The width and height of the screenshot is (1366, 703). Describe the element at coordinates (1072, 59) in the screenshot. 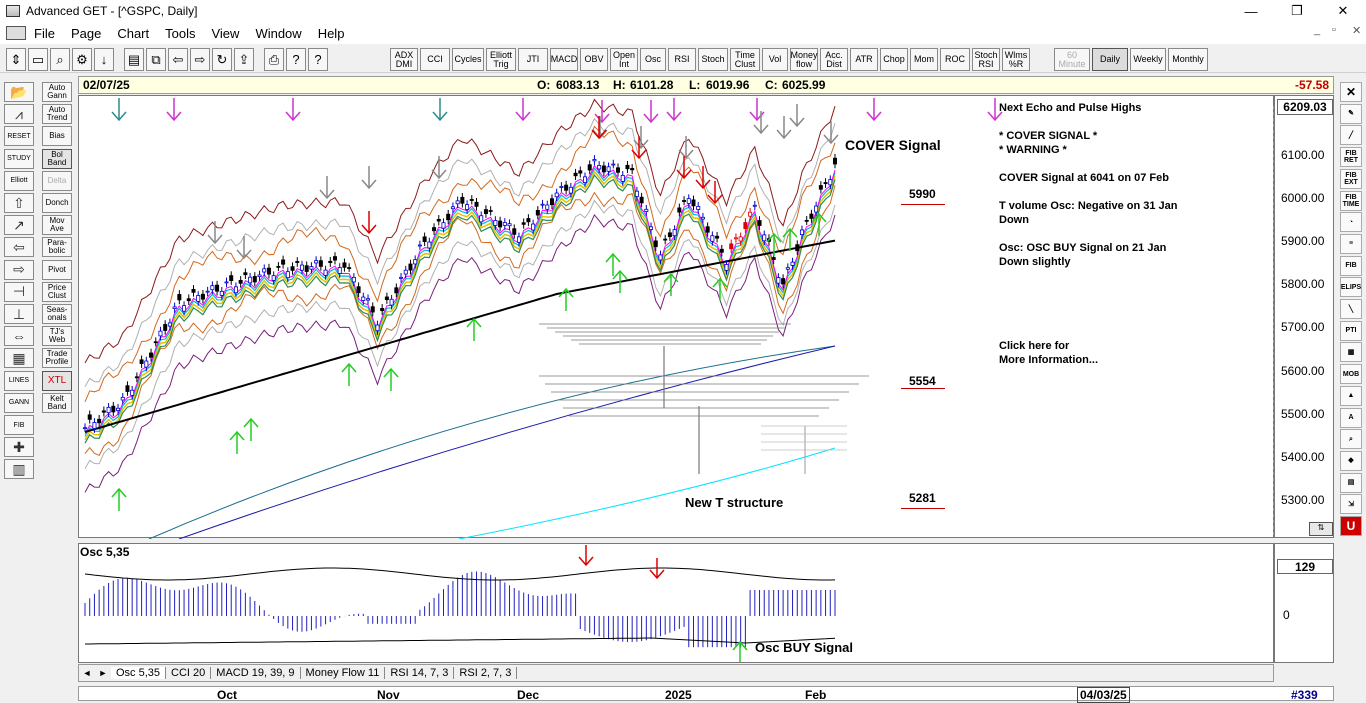

I see `period-button: 60 Minute` at that location.